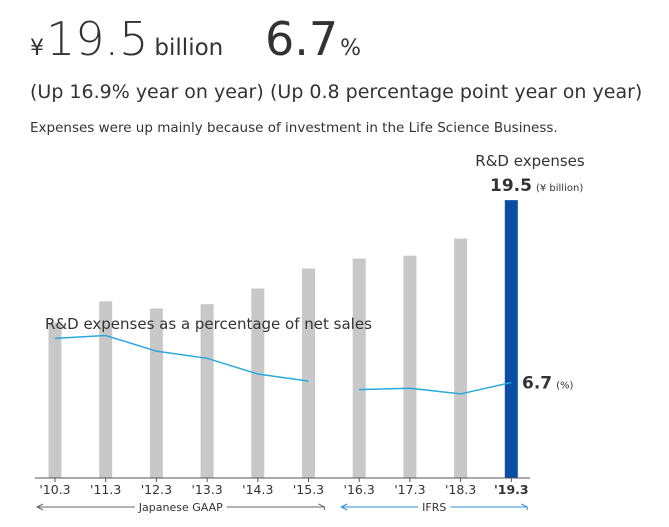 The width and height of the screenshot is (669, 527). What do you see at coordinates (180, 507) in the screenshot?
I see `group-label: Japanese GAAP` at bounding box center [180, 507].